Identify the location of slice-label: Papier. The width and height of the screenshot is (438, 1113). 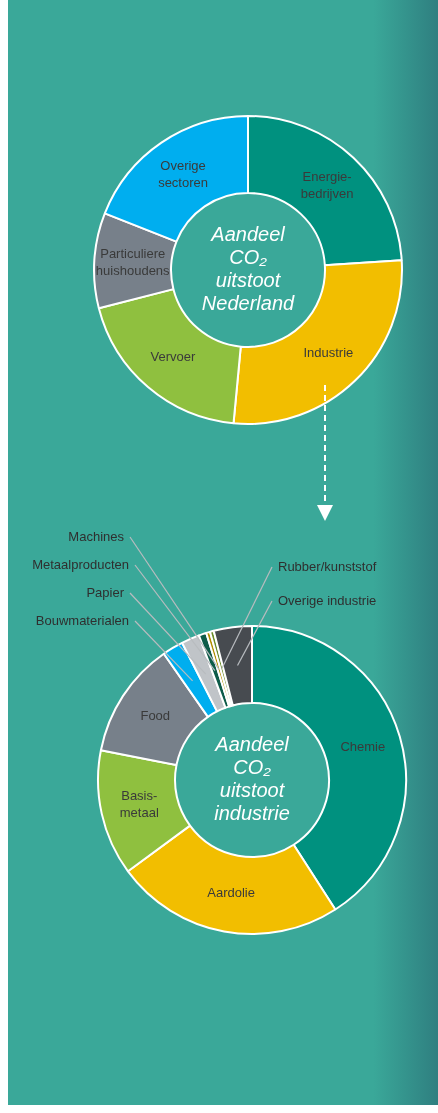
(105, 592).